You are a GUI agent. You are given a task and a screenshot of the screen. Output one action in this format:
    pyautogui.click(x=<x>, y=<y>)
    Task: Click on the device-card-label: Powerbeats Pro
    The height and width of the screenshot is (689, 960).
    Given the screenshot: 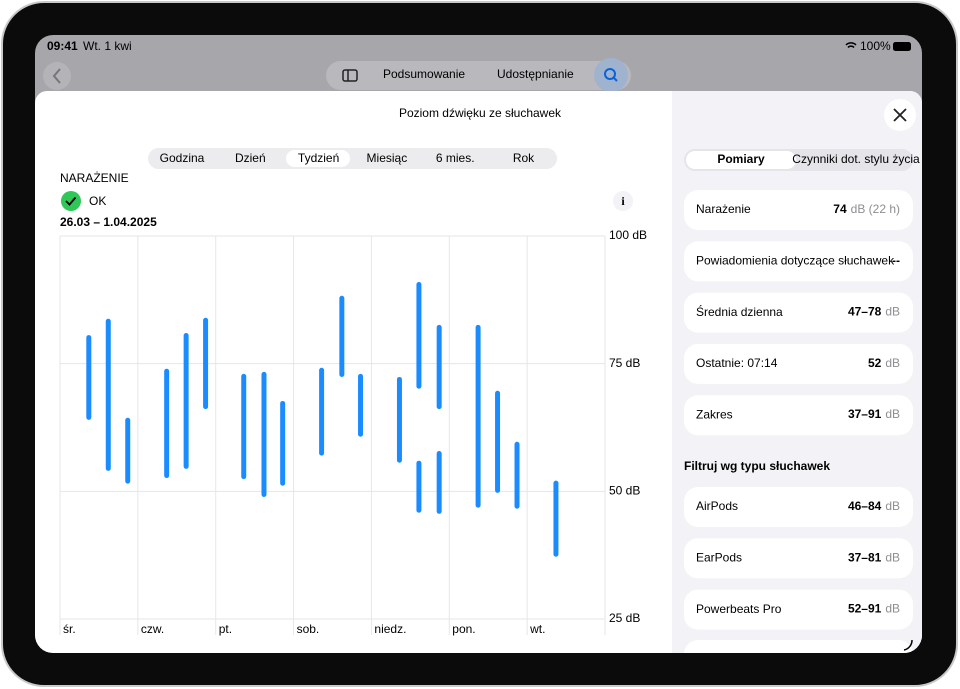 What is the action you would take?
    pyautogui.click(x=739, y=609)
    